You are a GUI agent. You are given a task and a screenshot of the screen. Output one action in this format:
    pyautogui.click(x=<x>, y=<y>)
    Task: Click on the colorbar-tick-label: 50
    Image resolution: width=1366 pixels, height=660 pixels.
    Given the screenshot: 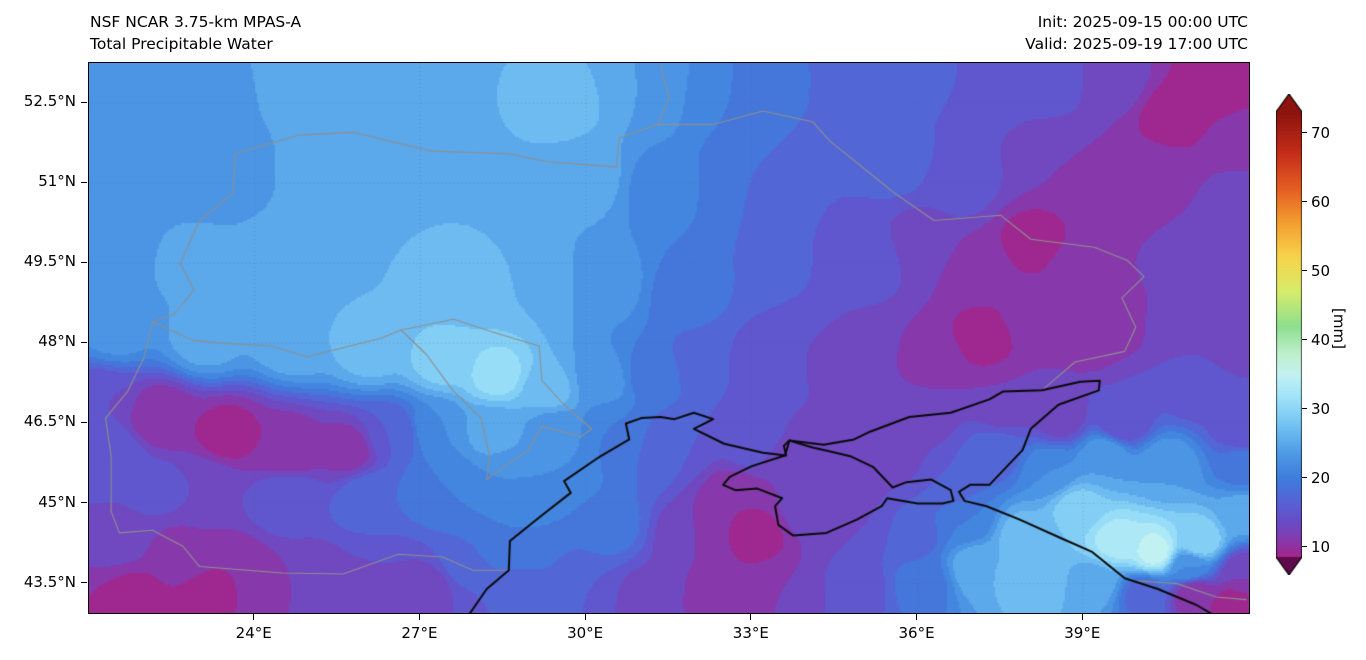 What is the action you would take?
    pyautogui.click(x=1321, y=270)
    